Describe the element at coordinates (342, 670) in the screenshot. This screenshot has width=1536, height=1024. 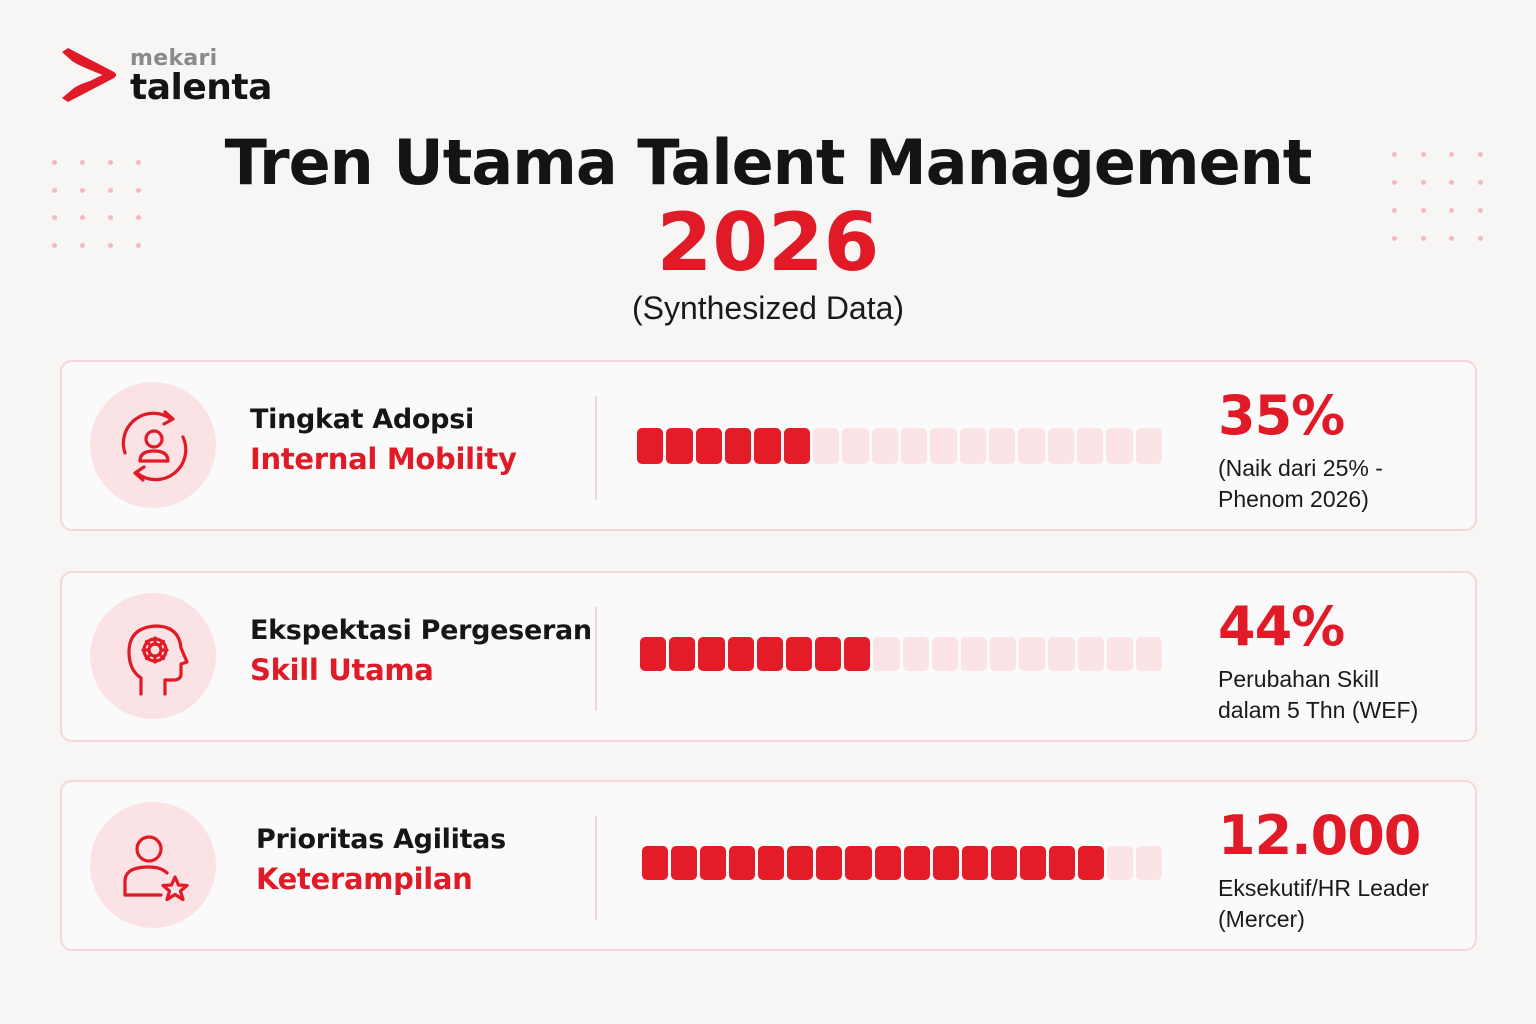
I see `card-label-bottom: Skill Utama` at that location.